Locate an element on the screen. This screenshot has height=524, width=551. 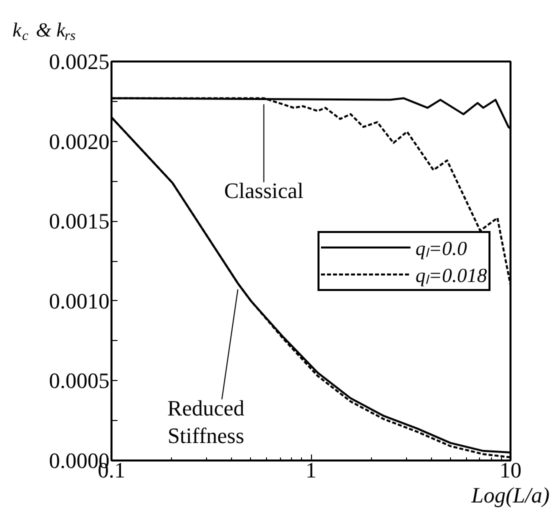
y-tick-label: 0.0005 is located at coordinates (79, 381).